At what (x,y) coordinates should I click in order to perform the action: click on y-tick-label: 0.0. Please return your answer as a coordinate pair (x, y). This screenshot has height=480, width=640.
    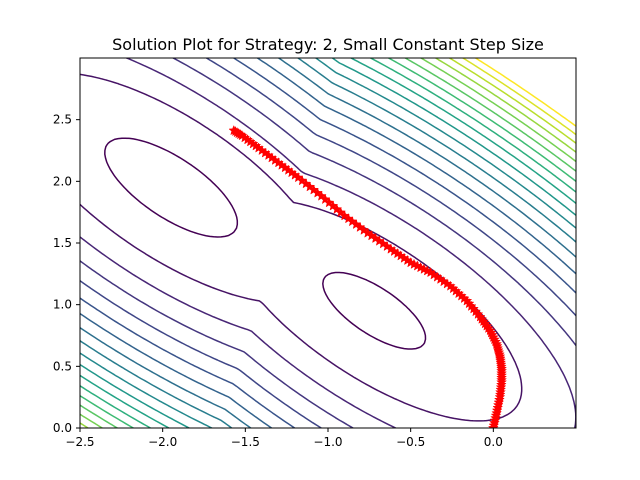
    Looking at the image, I should click on (62, 428).